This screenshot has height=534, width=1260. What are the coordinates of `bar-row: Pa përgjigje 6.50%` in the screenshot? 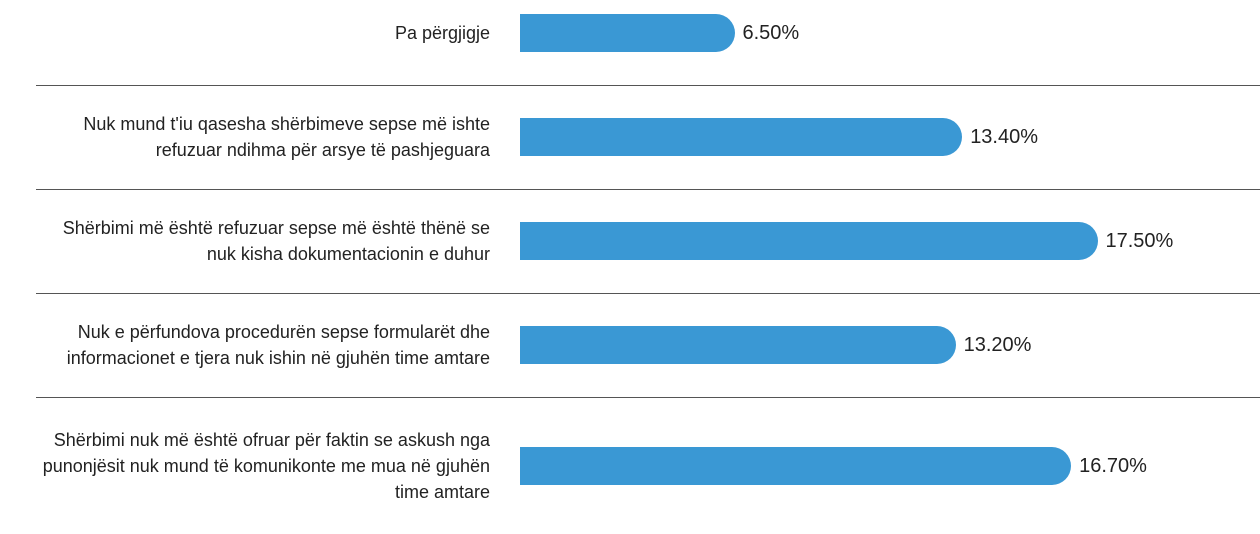 It's located at (630, 33).